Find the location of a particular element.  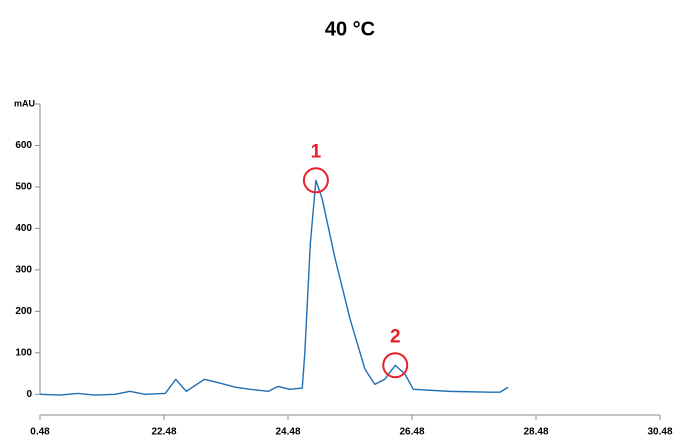

peak-label: 2 is located at coordinates (395, 336).